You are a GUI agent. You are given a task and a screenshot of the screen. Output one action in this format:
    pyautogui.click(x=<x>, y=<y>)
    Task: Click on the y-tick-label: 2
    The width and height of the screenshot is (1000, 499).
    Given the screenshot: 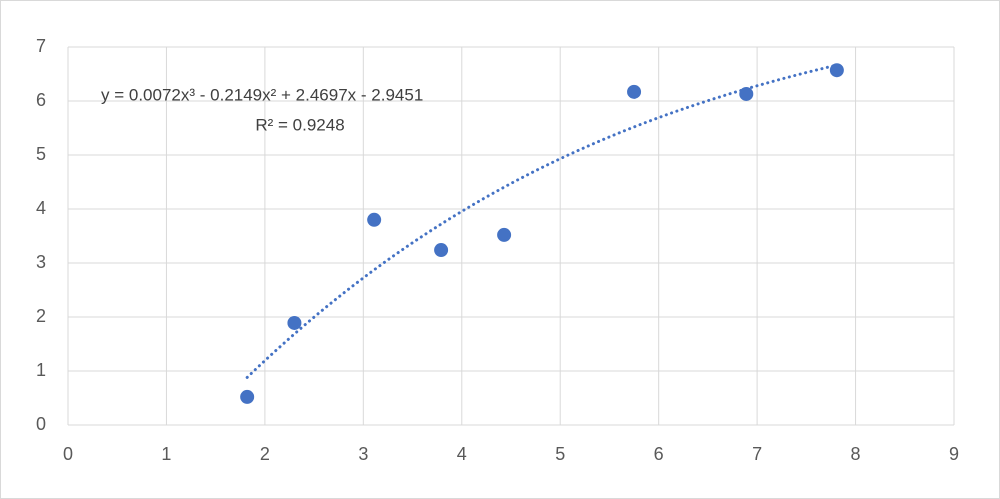 What is the action you would take?
    pyautogui.click(x=41, y=316)
    